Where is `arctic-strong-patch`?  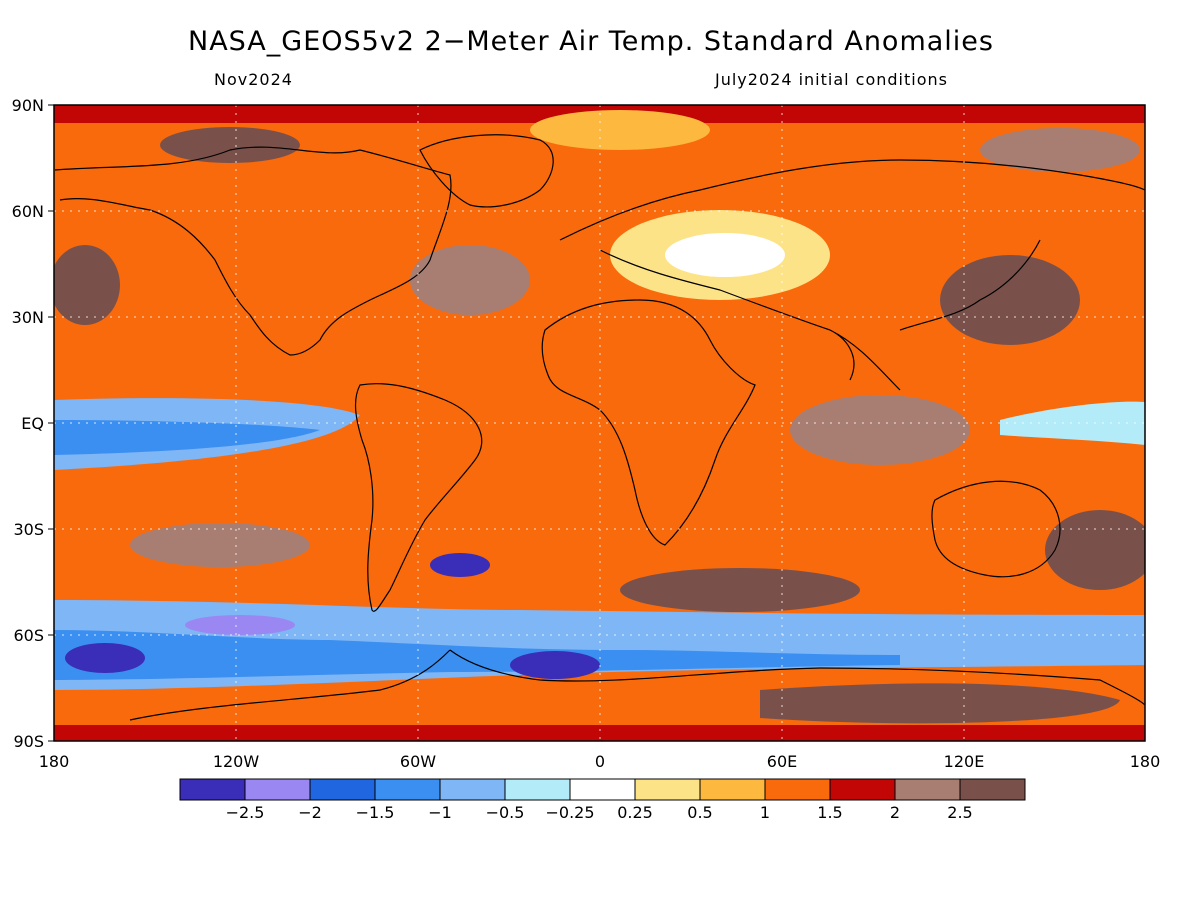
arctic-strong-patch is located at coordinates (1060, 150).